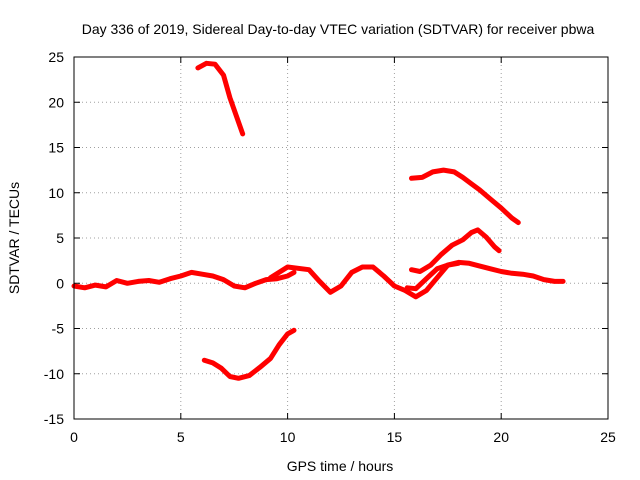 The width and height of the screenshot is (640, 480). Describe the element at coordinates (181, 437) in the screenshot. I see `x-tick-label: 5` at that location.